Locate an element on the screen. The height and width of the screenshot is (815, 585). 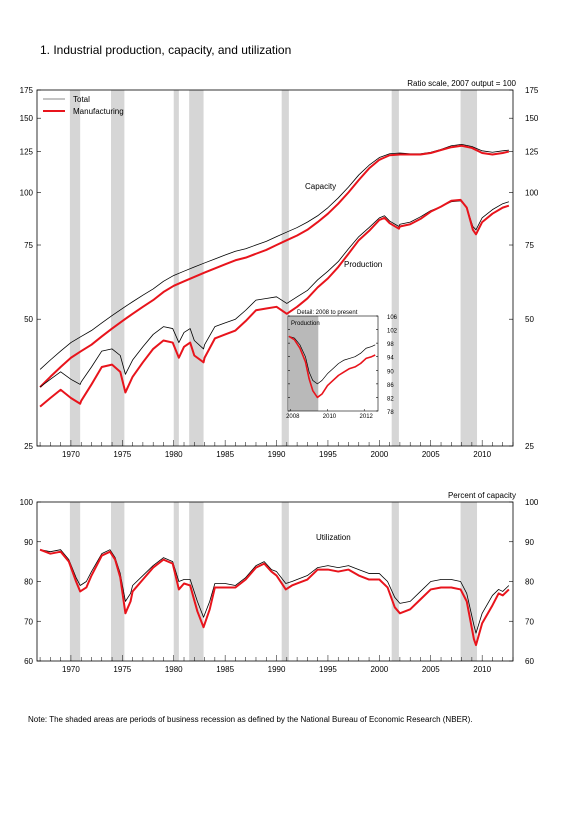
inset-recession-band is located at coordinates (303, 363).